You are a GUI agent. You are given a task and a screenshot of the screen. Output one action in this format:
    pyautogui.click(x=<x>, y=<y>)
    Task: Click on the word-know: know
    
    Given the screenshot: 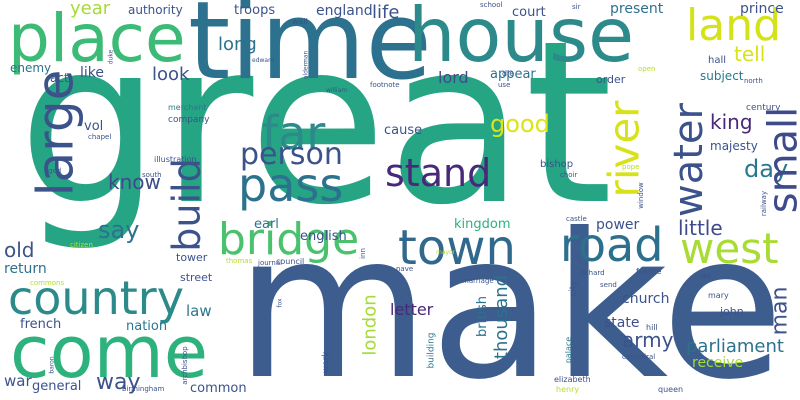 What is the action you would take?
    pyautogui.click(x=134, y=182)
    